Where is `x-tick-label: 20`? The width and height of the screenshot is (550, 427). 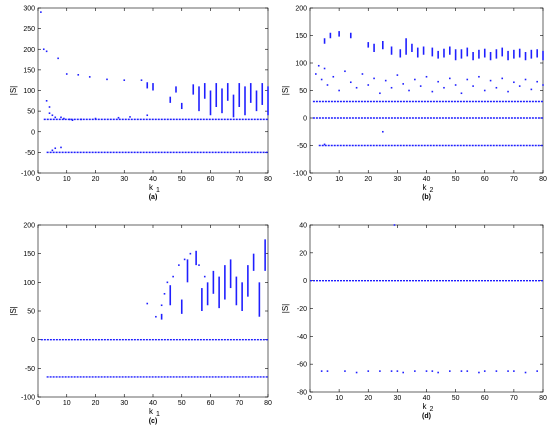
x-tick-label: 20 is located at coordinates (96, 179).